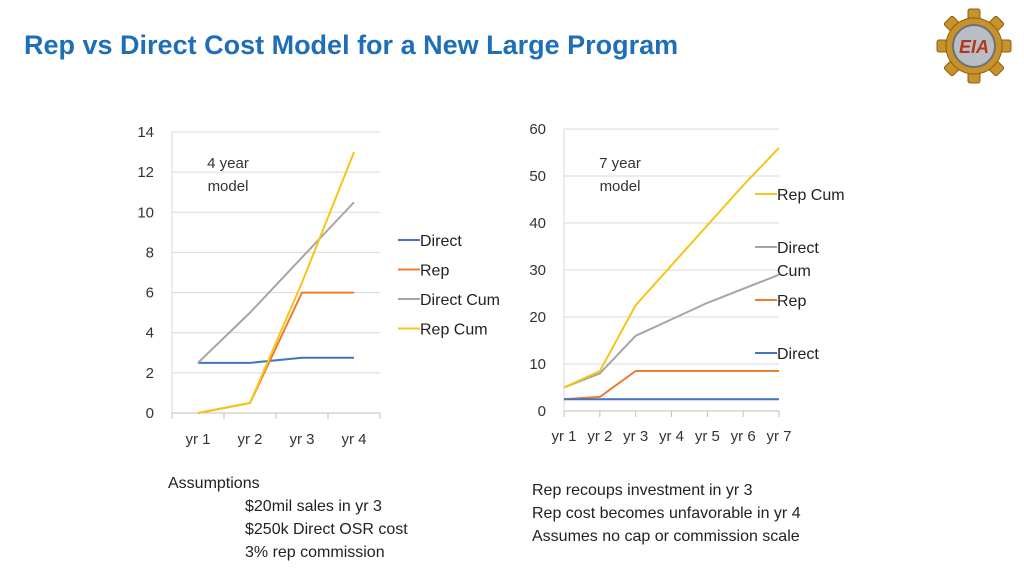  What do you see at coordinates (326, 529) in the screenshot?
I see `assumption-item: $250k Direct OSR cost` at bounding box center [326, 529].